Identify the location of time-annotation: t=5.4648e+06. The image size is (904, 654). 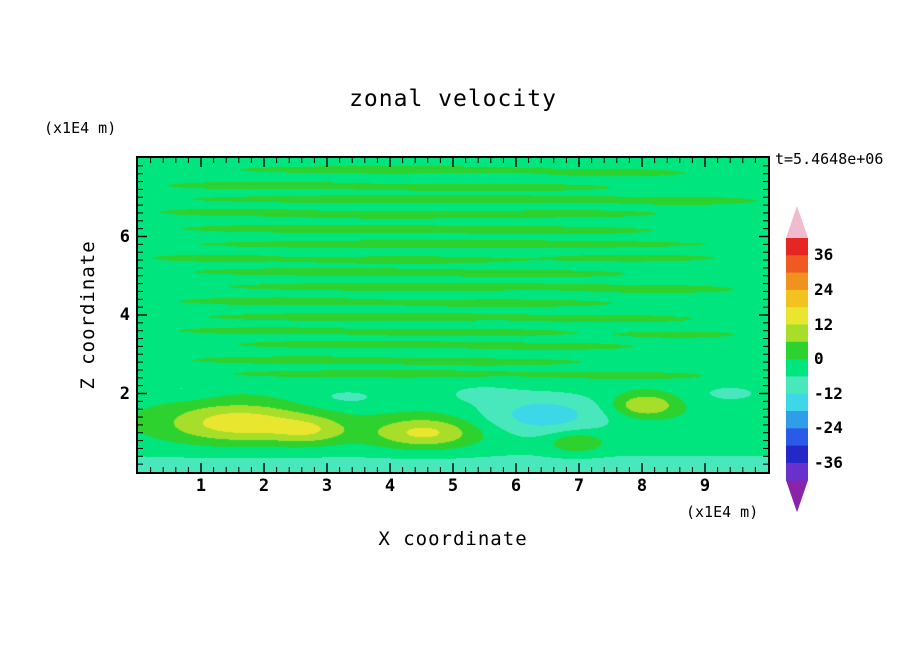
(829, 159).